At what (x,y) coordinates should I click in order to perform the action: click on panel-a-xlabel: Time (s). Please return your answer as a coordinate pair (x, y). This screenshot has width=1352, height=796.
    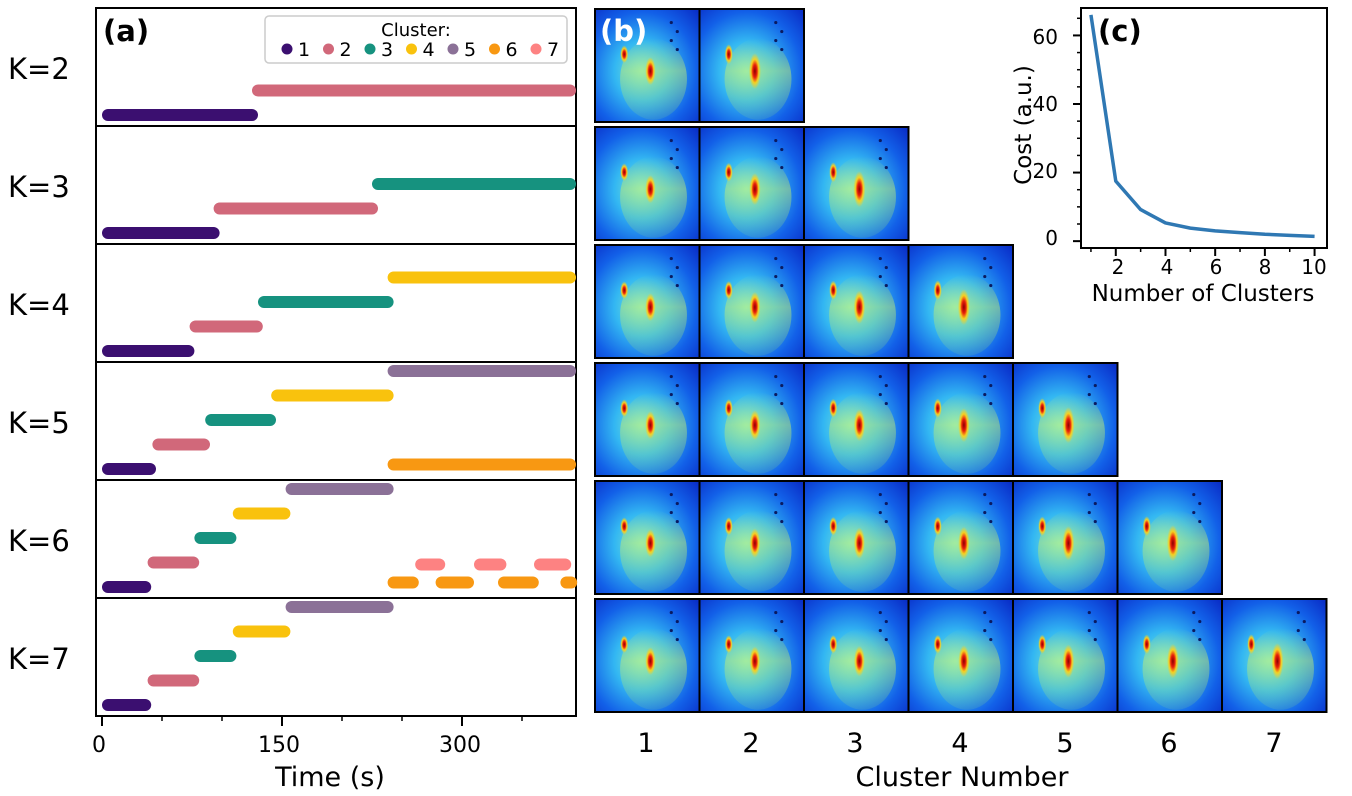
    Looking at the image, I should click on (329, 777).